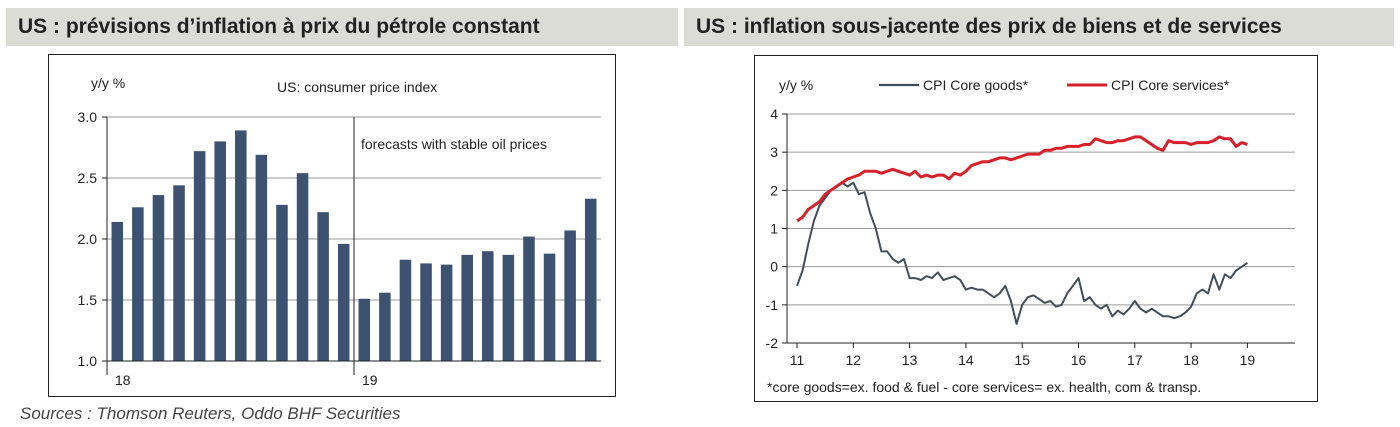  Describe the element at coordinates (1191, 360) in the screenshot. I see `right-x-tick-label: 18` at that location.